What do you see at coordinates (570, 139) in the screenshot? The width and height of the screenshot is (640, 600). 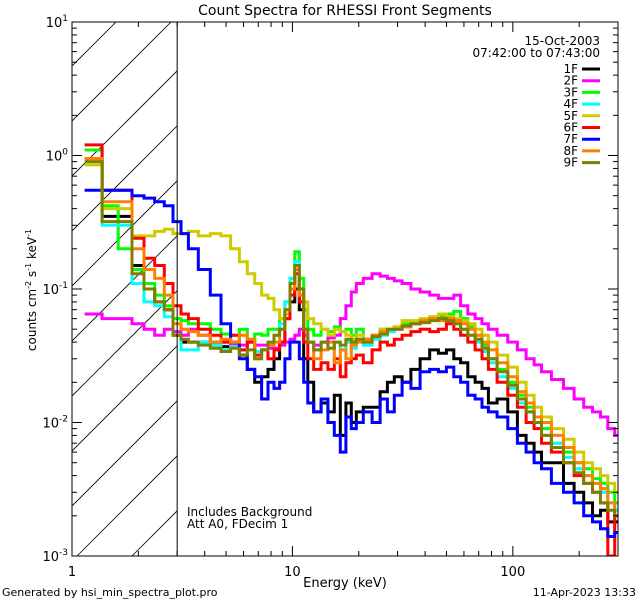 I see `legend-label: 7F` at bounding box center [570, 139].